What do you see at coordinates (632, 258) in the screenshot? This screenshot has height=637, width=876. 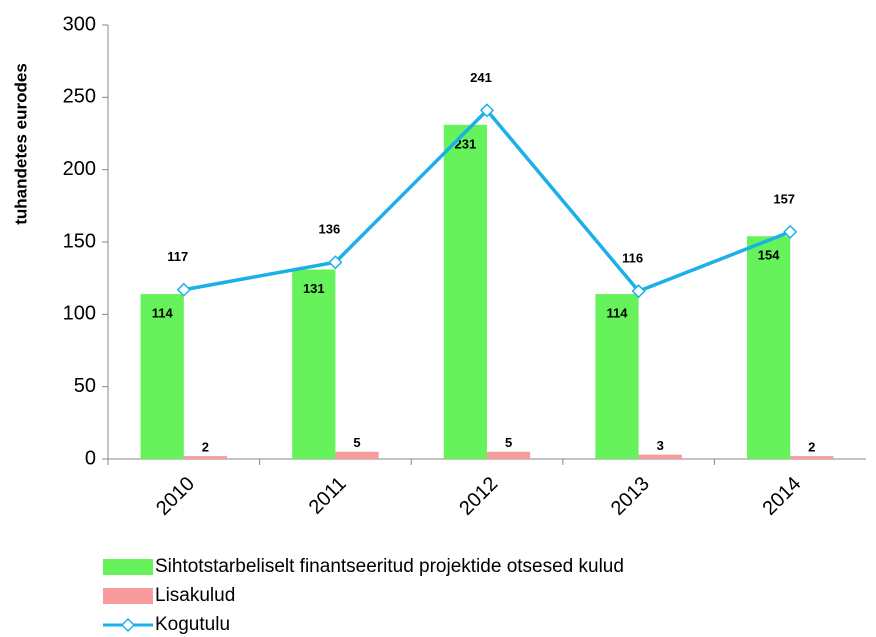 I see `data-label: 116` at bounding box center [632, 258].